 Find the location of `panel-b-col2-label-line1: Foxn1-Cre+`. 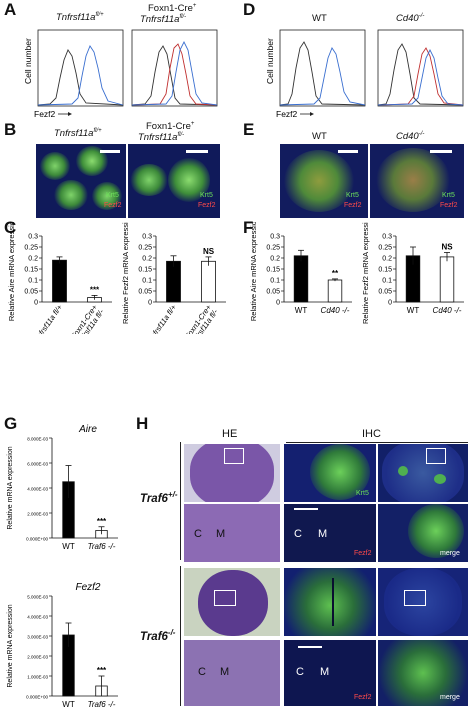

panel-b-col2-label-line1: Foxn1-Cre+ is located at coordinates (170, 127).